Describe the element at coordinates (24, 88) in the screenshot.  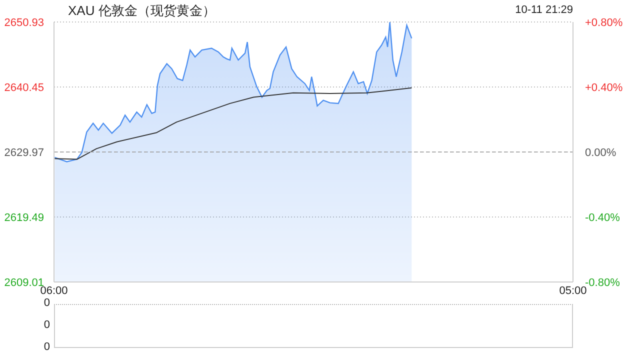
I see `y-tick-label: 2640.45` at that location.